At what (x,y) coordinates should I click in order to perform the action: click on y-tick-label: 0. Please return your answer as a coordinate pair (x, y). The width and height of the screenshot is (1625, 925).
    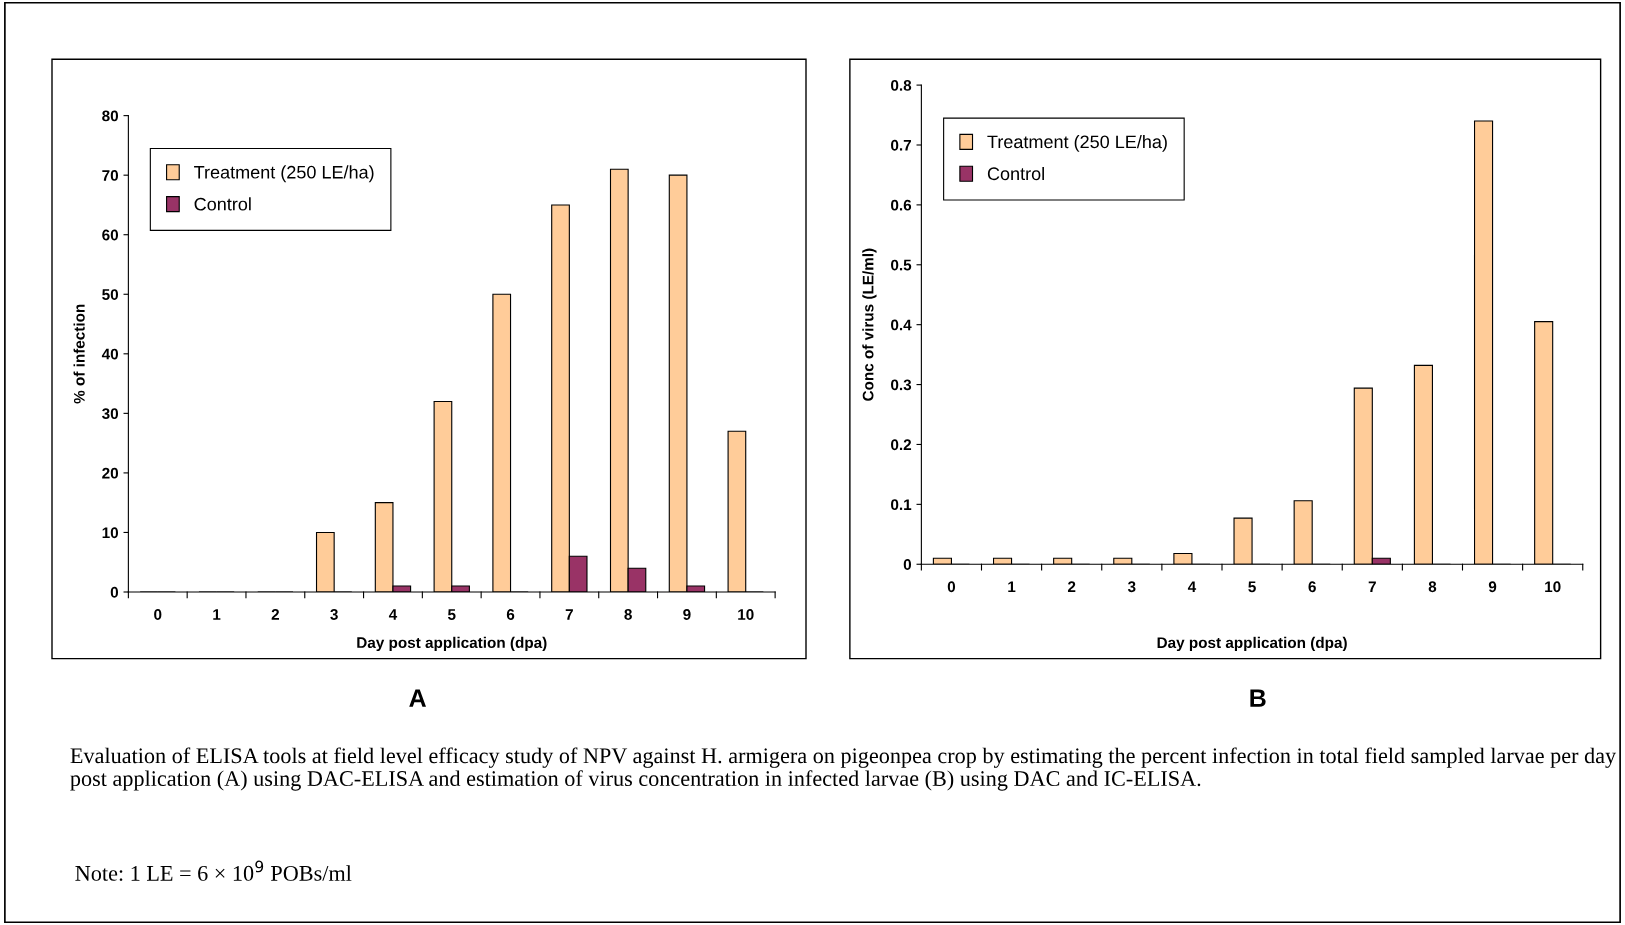
    Looking at the image, I should click on (907, 564).